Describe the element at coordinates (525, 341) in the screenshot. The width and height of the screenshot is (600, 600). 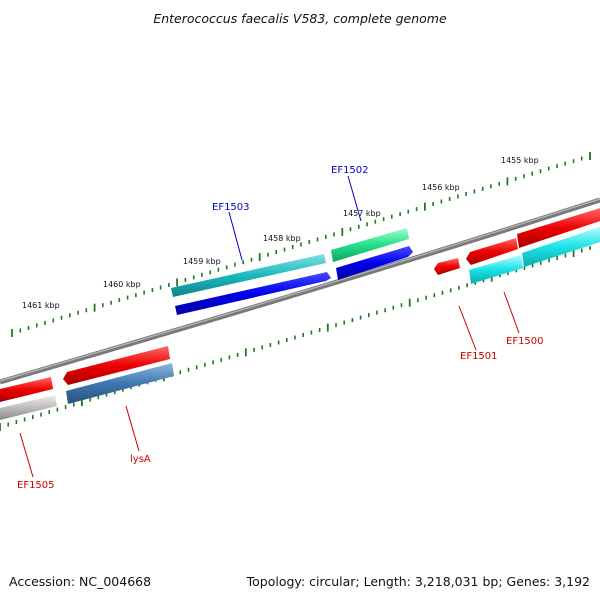
I see `gene-label-ef1500: EF1500` at that location.